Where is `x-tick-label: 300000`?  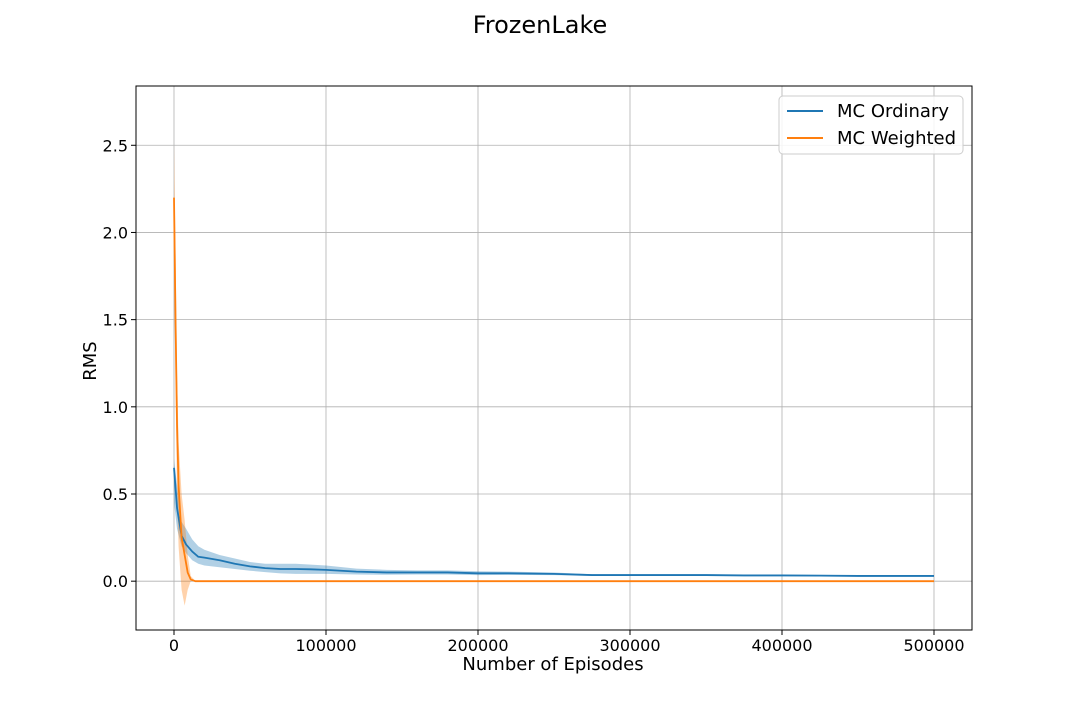
x-tick-label: 300000 is located at coordinates (629, 645).